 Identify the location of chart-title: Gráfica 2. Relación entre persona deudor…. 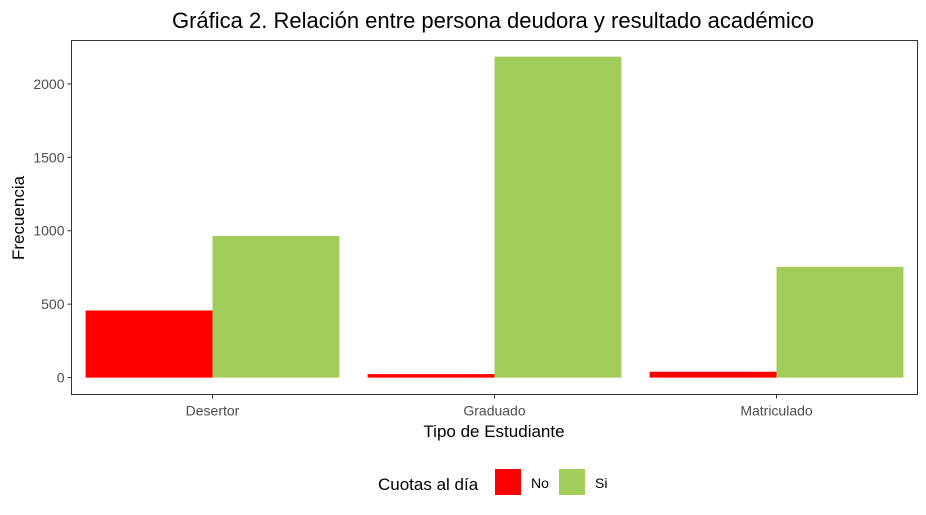
(493, 20).